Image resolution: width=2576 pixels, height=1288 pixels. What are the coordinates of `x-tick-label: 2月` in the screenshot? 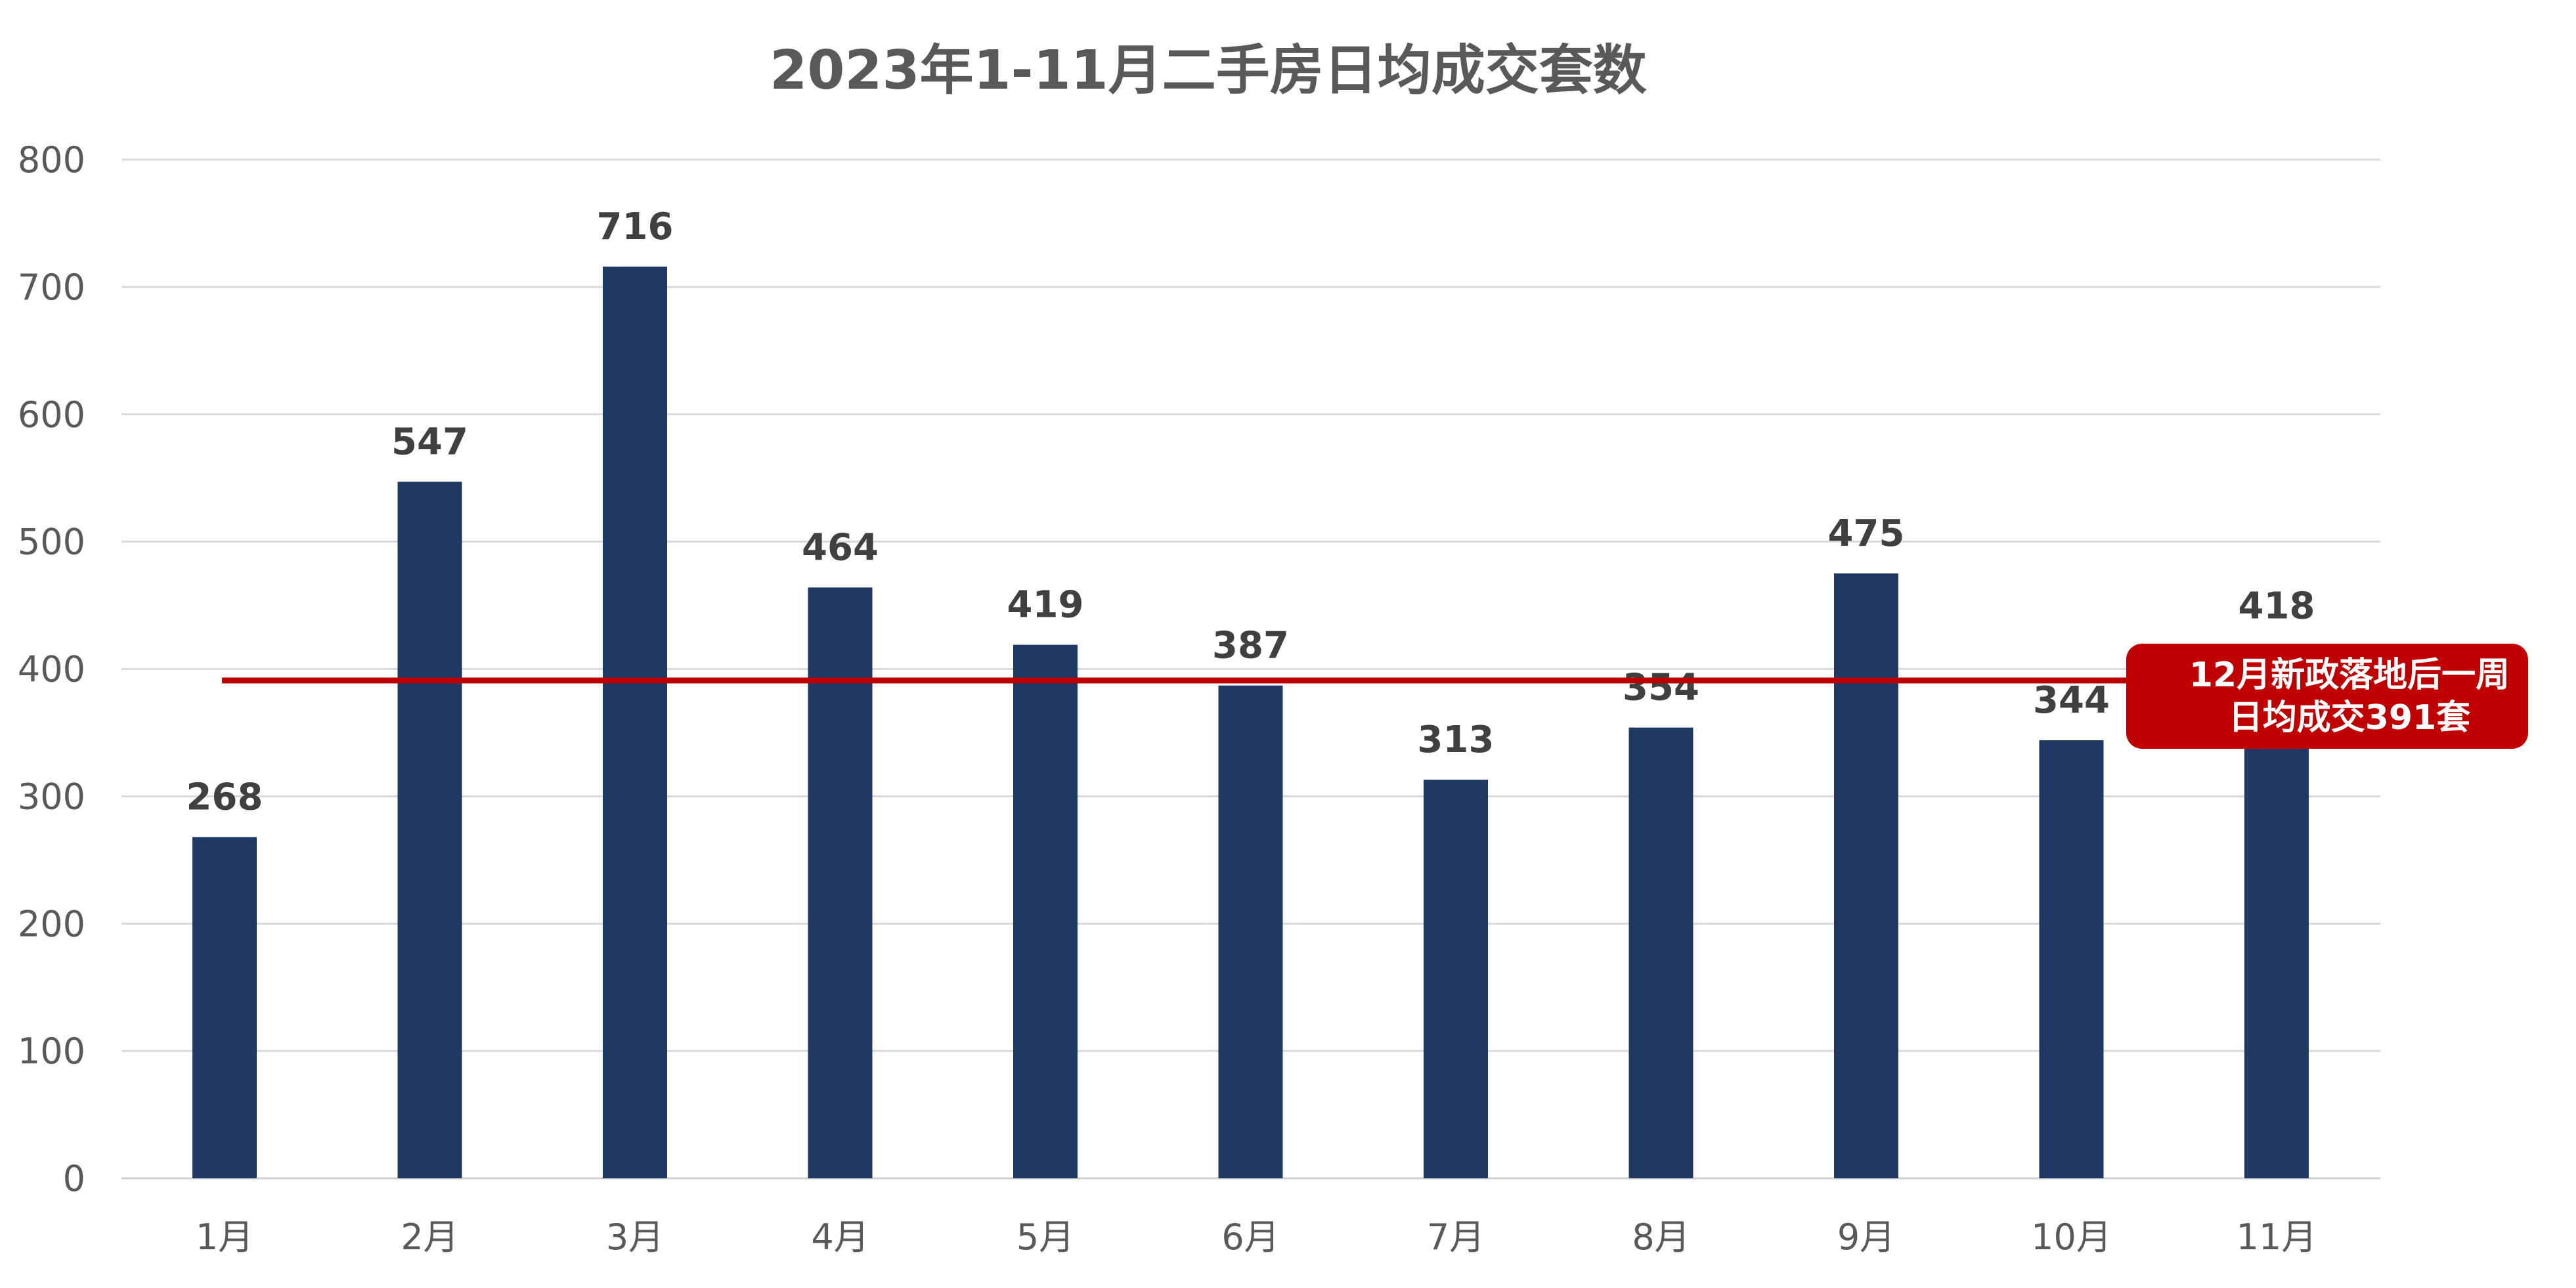 It's located at (429, 1237).